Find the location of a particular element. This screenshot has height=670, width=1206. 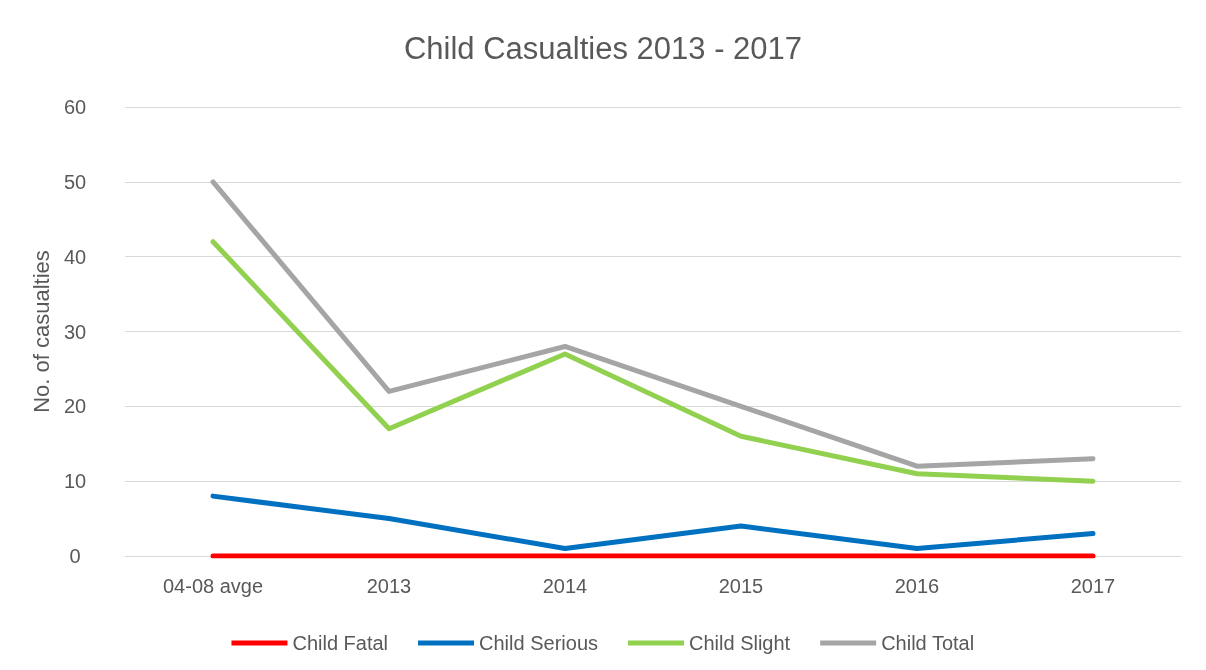

x-tick-label: 2014 is located at coordinates (565, 586).